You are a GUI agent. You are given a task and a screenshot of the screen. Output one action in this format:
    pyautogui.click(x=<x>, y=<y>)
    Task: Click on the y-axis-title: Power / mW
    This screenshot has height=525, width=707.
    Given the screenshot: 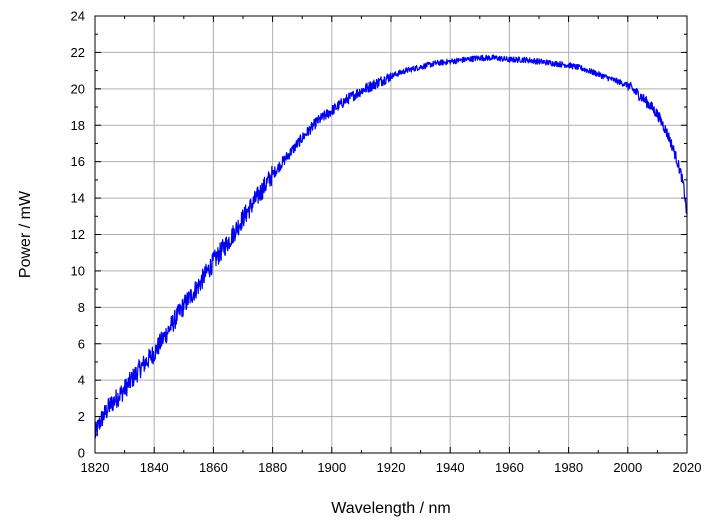 What is the action you would take?
    pyautogui.click(x=25, y=234)
    